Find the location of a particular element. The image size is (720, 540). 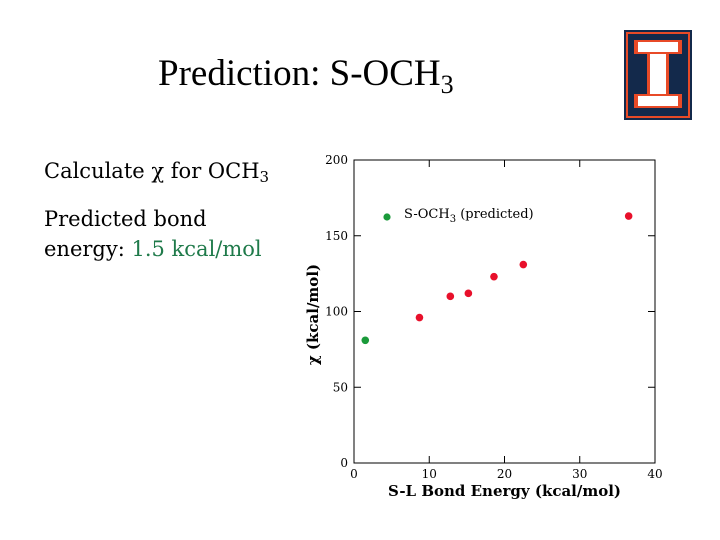

chi-symbol: χ is located at coordinates (158, 171).